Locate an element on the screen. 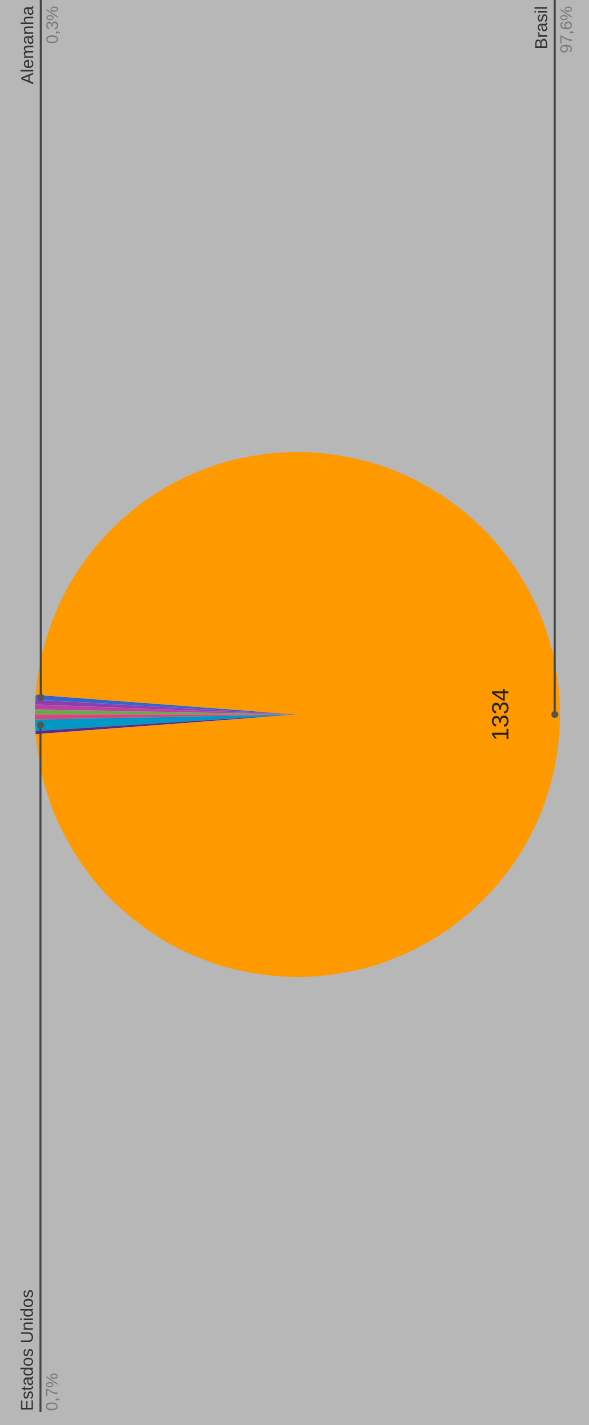 The width and height of the screenshot is (589, 1425). slice-label: Alemanha is located at coordinates (27, 45).